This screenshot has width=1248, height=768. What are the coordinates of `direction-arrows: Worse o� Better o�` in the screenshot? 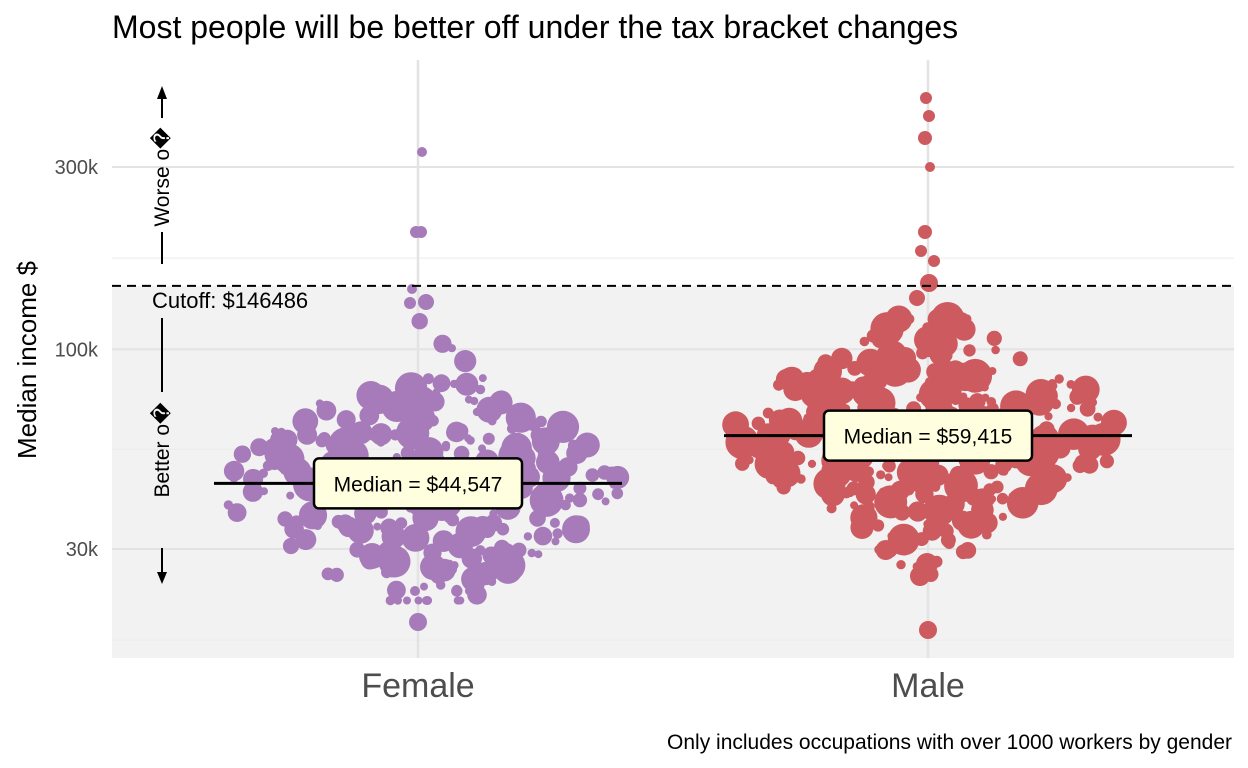 It's located at (161, 335).